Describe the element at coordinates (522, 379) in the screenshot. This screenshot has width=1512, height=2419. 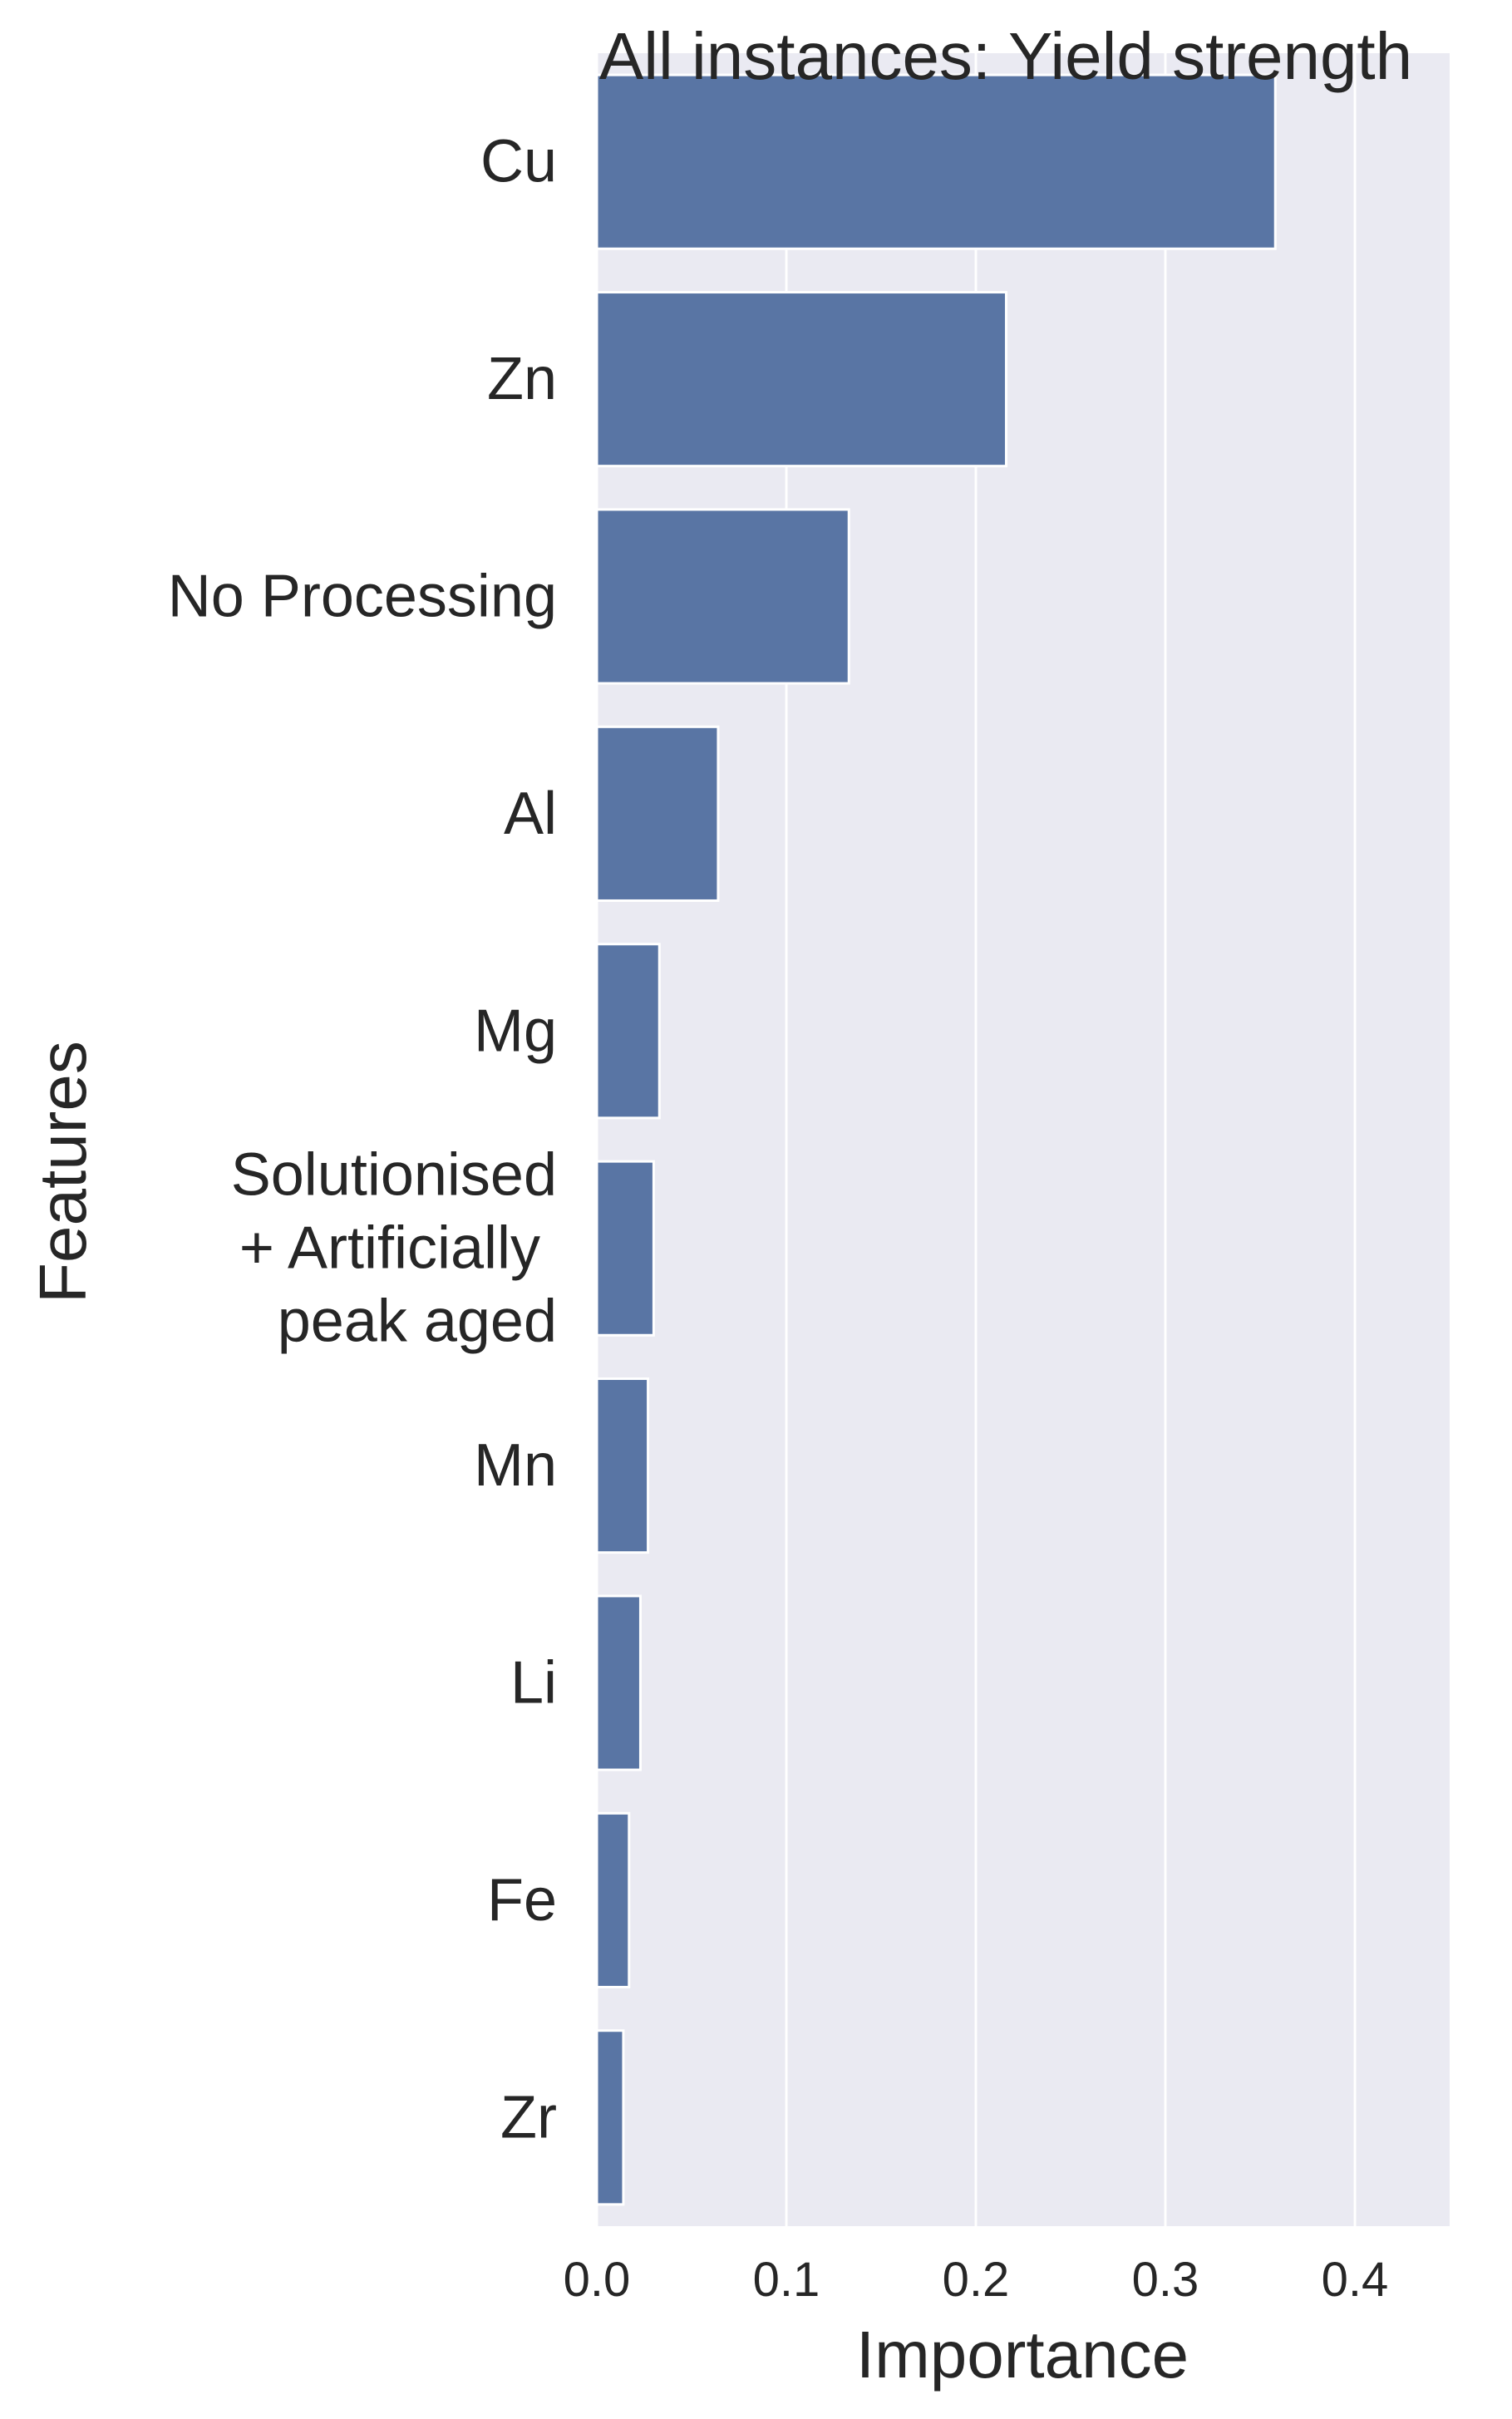
I see `category-label: Zn` at that location.